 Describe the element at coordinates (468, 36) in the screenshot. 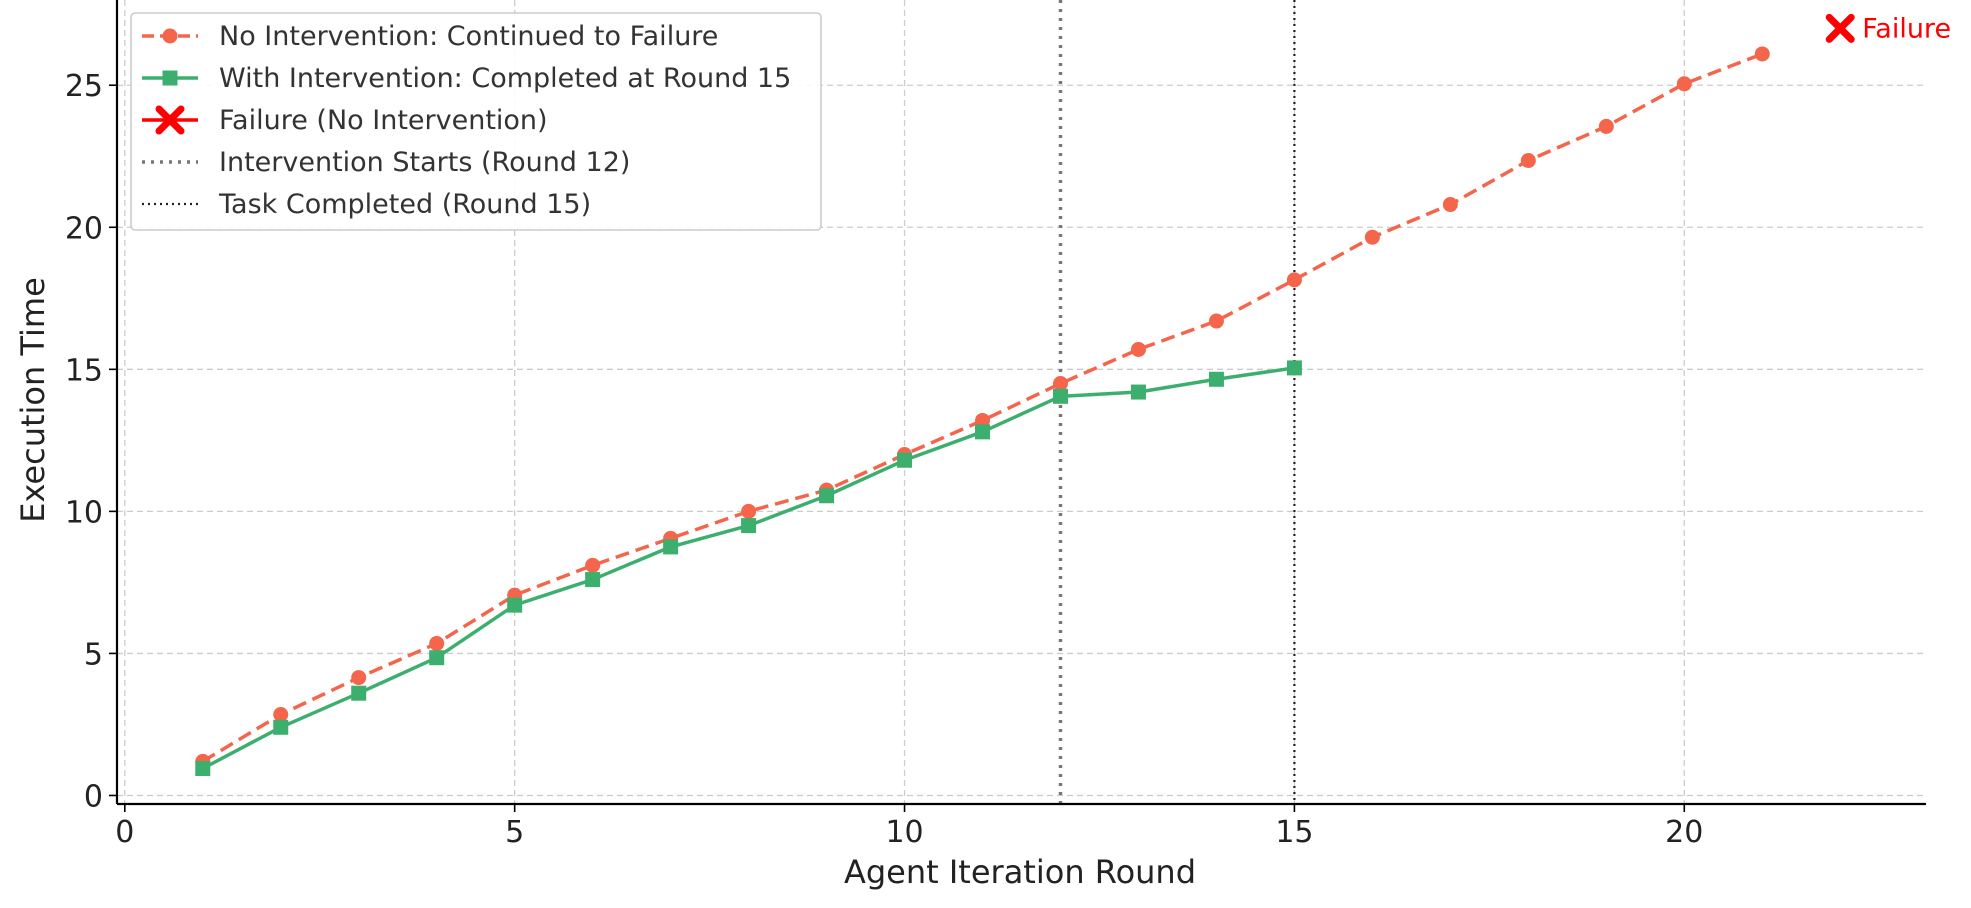

I see `legend-label: No Intervention: Continued to Failure` at that location.